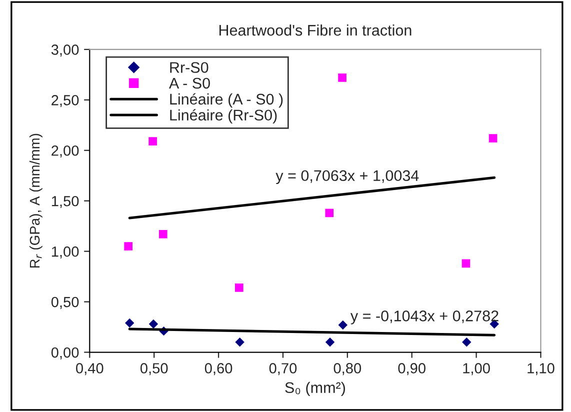 The height and width of the screenshot is (412, 571). What do you see at coordinates (226, 100) in the screenshot?
I see `legend-label: Linéaire (A - S0 )` at bounding box center [226, 100].